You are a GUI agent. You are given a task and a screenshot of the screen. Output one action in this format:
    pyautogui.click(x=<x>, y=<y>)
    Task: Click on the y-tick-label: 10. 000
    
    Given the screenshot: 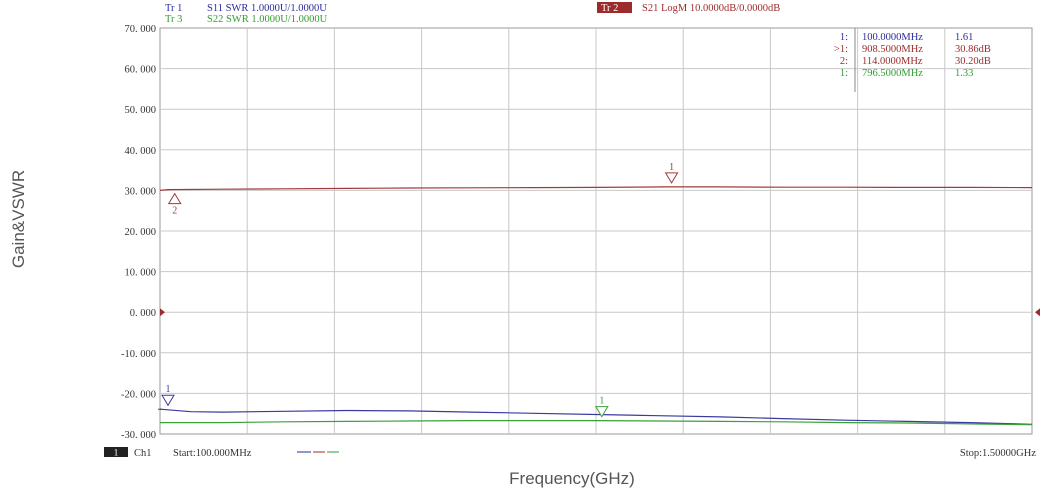 What is the action you would take?
    pyautogui.click(x=141, y=273)
    